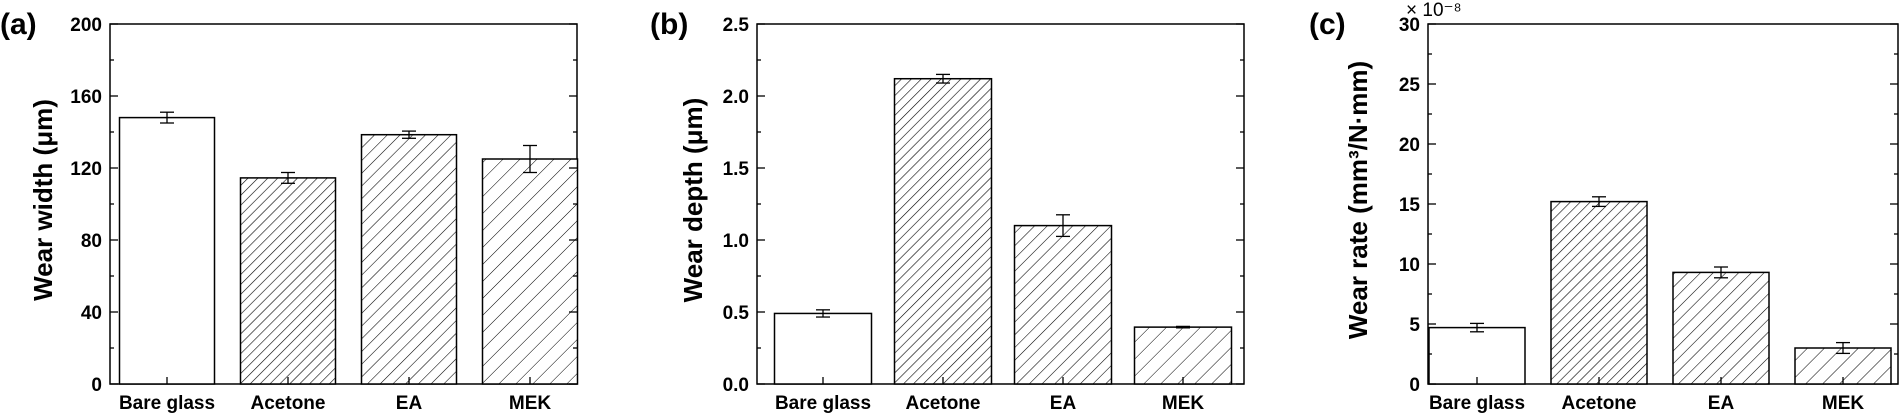 Image resolution: width=1900 pixels, height=417 pixels. What do you see at coordinates (18, 24) in the screenshot?
I see `panel-label: (a)` at bounding box center [18, 24].